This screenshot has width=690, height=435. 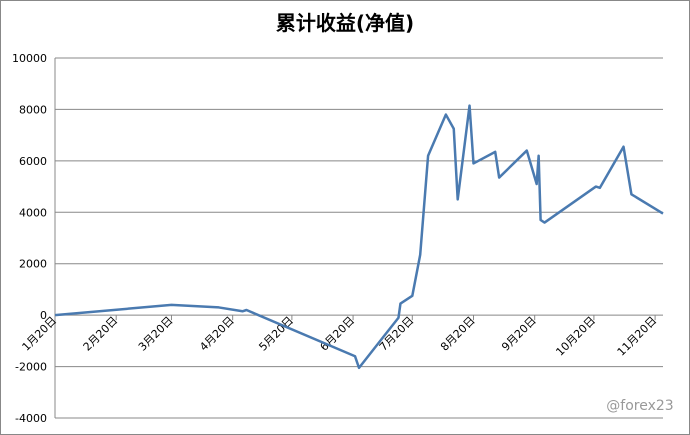 What do you see at coordinates (31, 418) in the screenshot?
I see `y-tick-label: -4000` at bounding box center [31, 418].